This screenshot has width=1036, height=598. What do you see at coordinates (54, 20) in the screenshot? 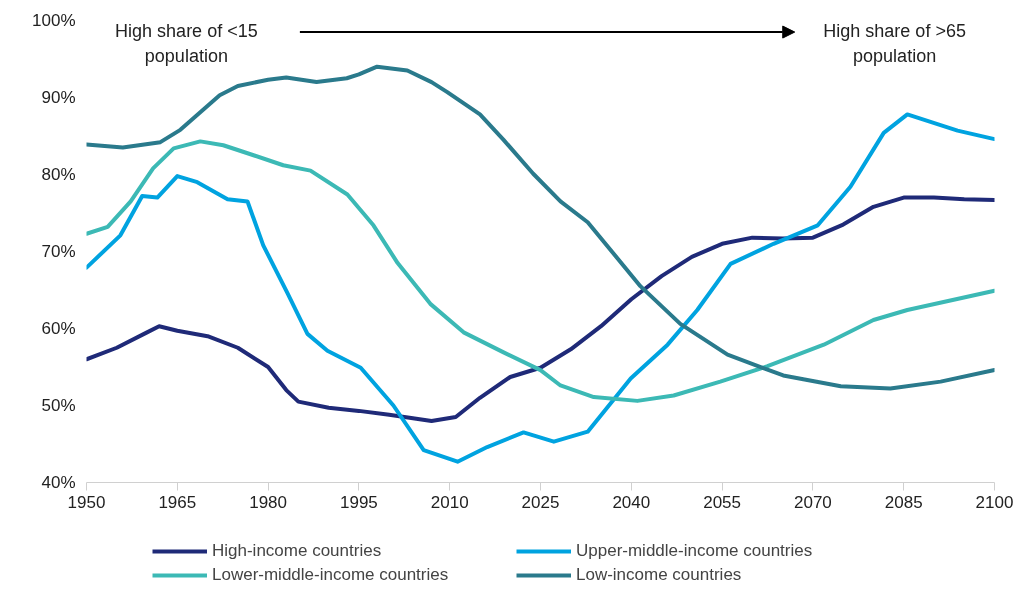
I see `y-tick-label: 100%` at bounding box center [54, 20].